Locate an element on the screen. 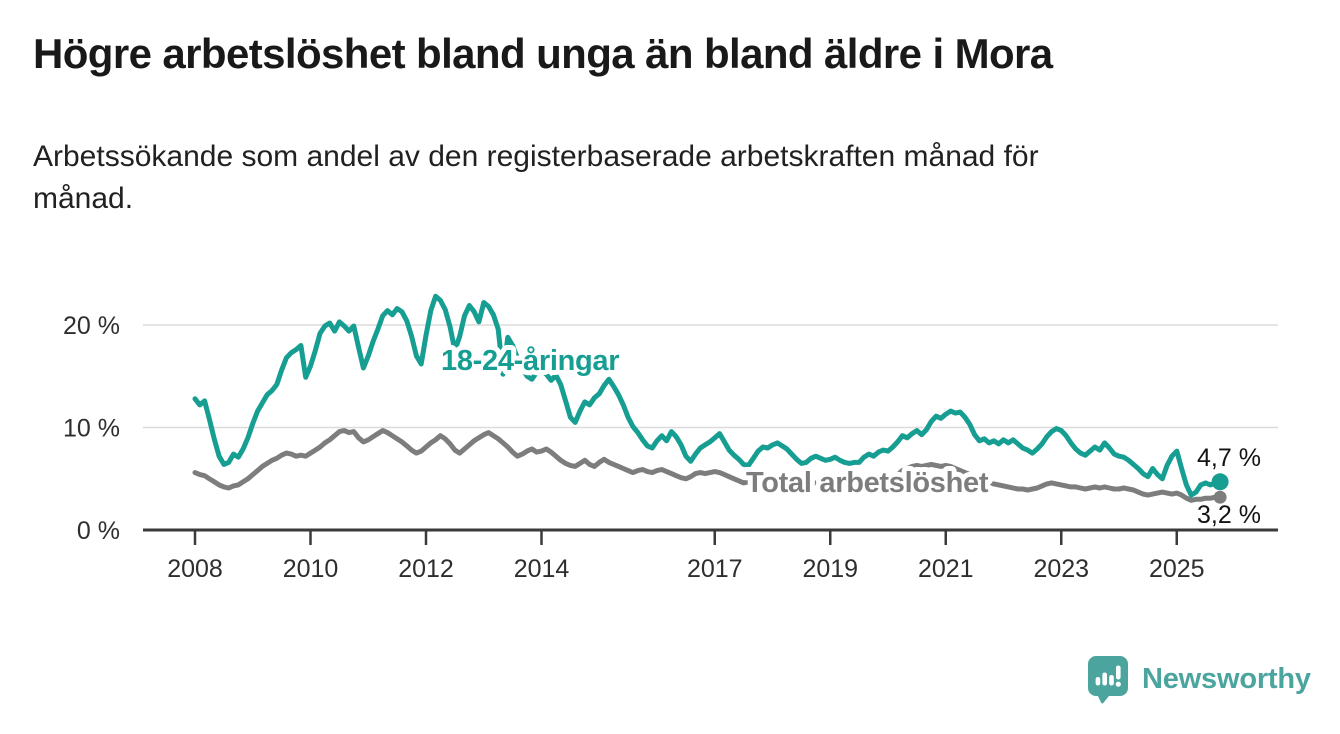 The height and width of the screenshot is (734, 1340). y-axis-tick-label: 20 % is located at coordinates (91, 326).